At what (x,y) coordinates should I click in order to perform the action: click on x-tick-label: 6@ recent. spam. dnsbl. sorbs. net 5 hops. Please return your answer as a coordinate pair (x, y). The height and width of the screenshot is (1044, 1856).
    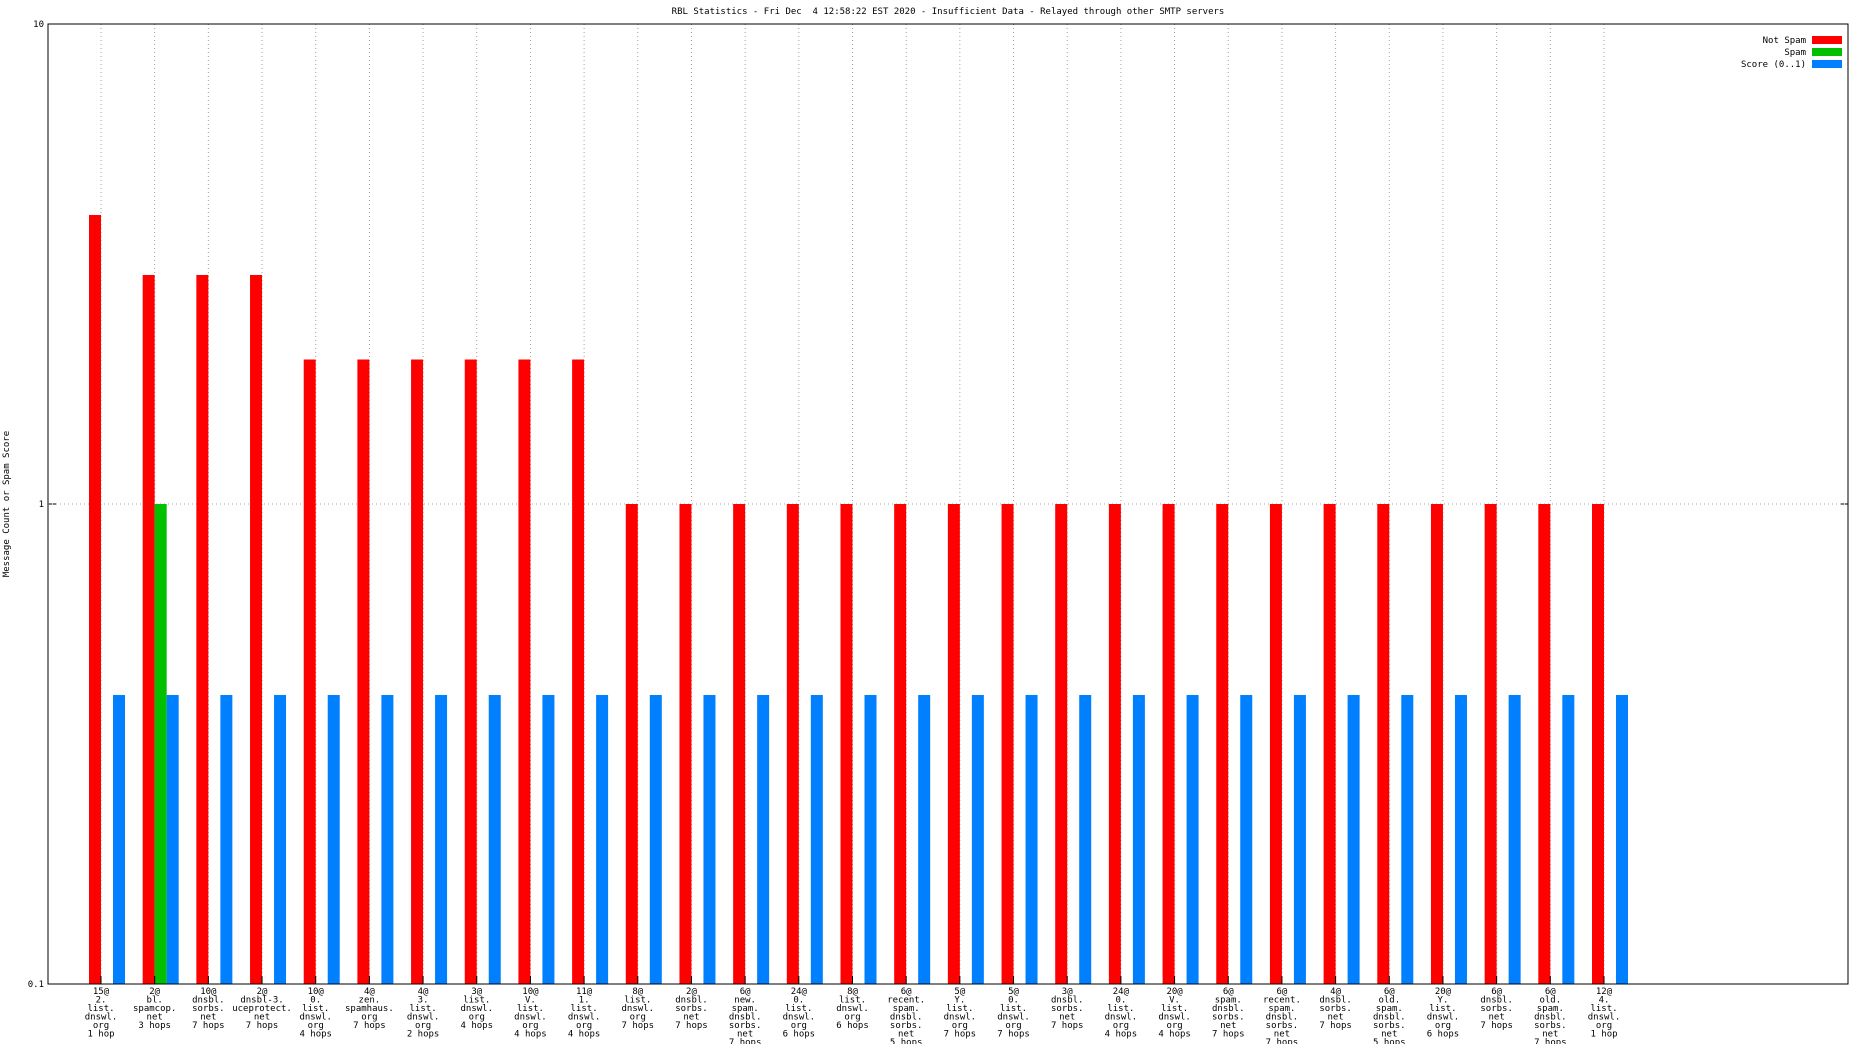
    Looking at the image, I should click on (906, 1015).